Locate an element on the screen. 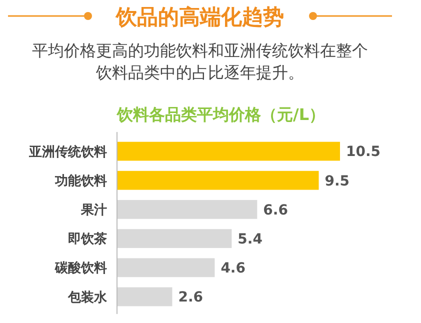 Image resolution: width=421 pixels, height=323 pixels. data-label: 10.5 is located at coordinates (363, 152).